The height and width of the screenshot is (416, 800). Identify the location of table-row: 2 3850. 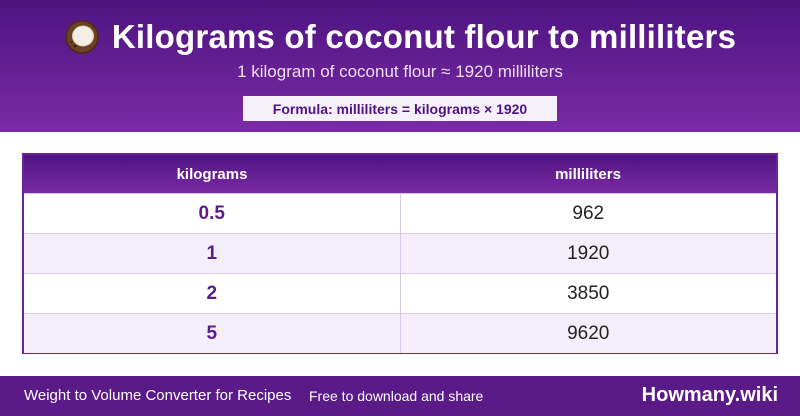
(400, 293).